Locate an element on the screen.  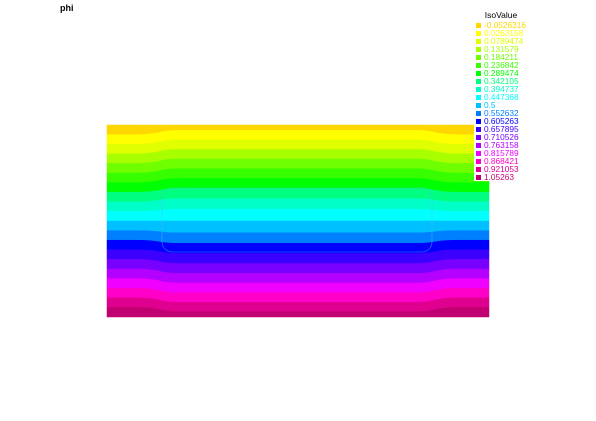
legend-entry: 0.184211 is located at coordinates (501, 57).